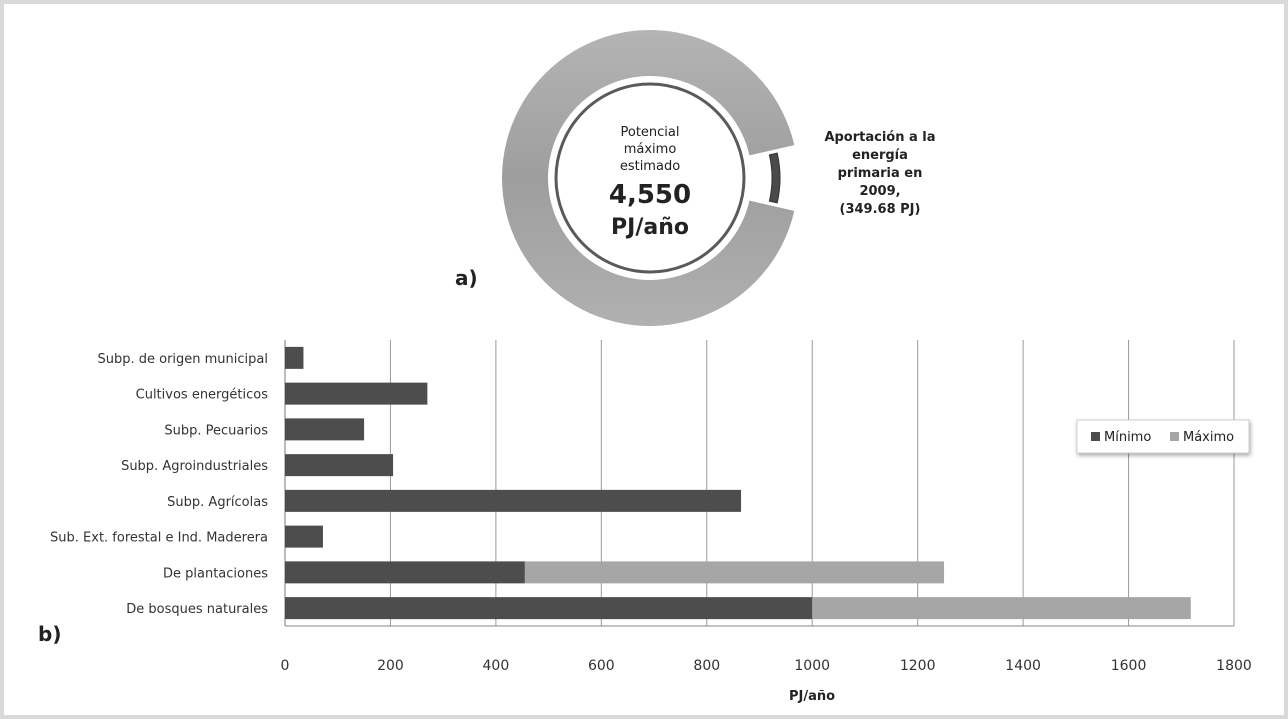 This screenshot has height=719, width=1288. Describe the element at coordinates (1095, 436) in the screenshot. I see `legend-swatch-minimo` at that location.